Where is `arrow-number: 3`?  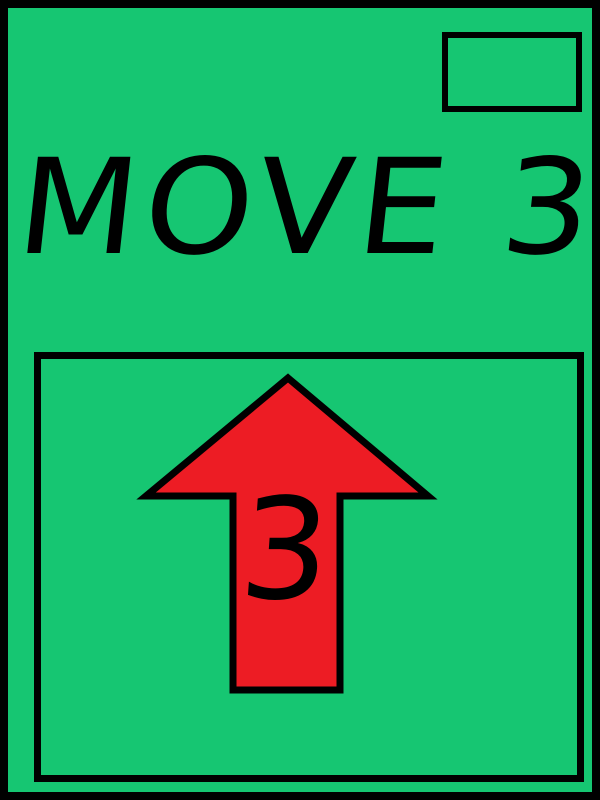
arrow-number: 3 is located at coordinates (285, 550).